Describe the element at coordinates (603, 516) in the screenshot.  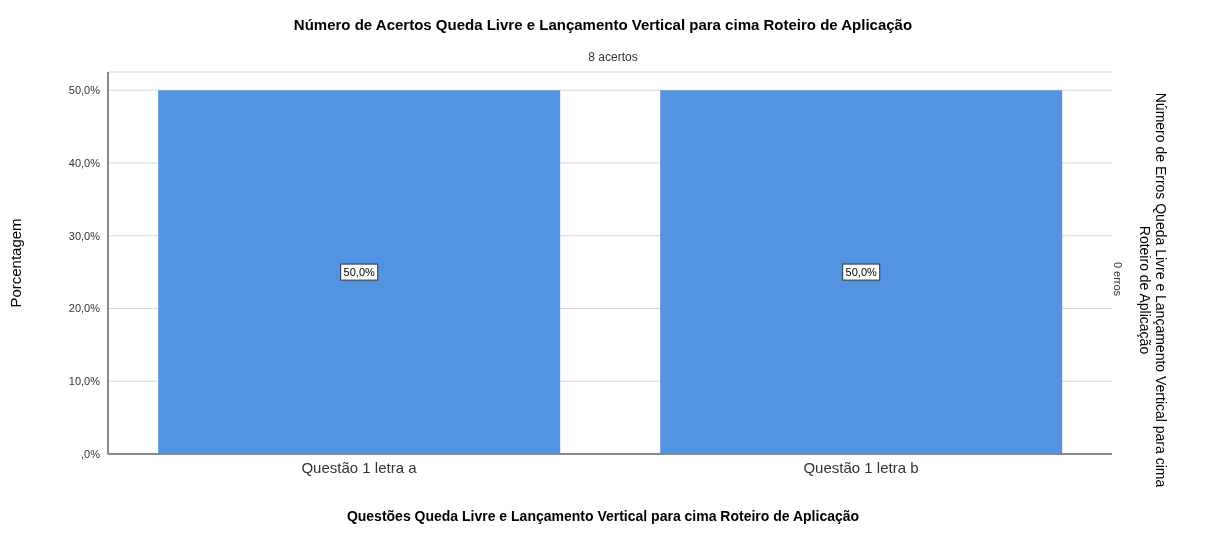
I see `x-axis-title: Questões Queda Livre e Lançamento Vertical para cima Roteiro de Aplicação` at that location.